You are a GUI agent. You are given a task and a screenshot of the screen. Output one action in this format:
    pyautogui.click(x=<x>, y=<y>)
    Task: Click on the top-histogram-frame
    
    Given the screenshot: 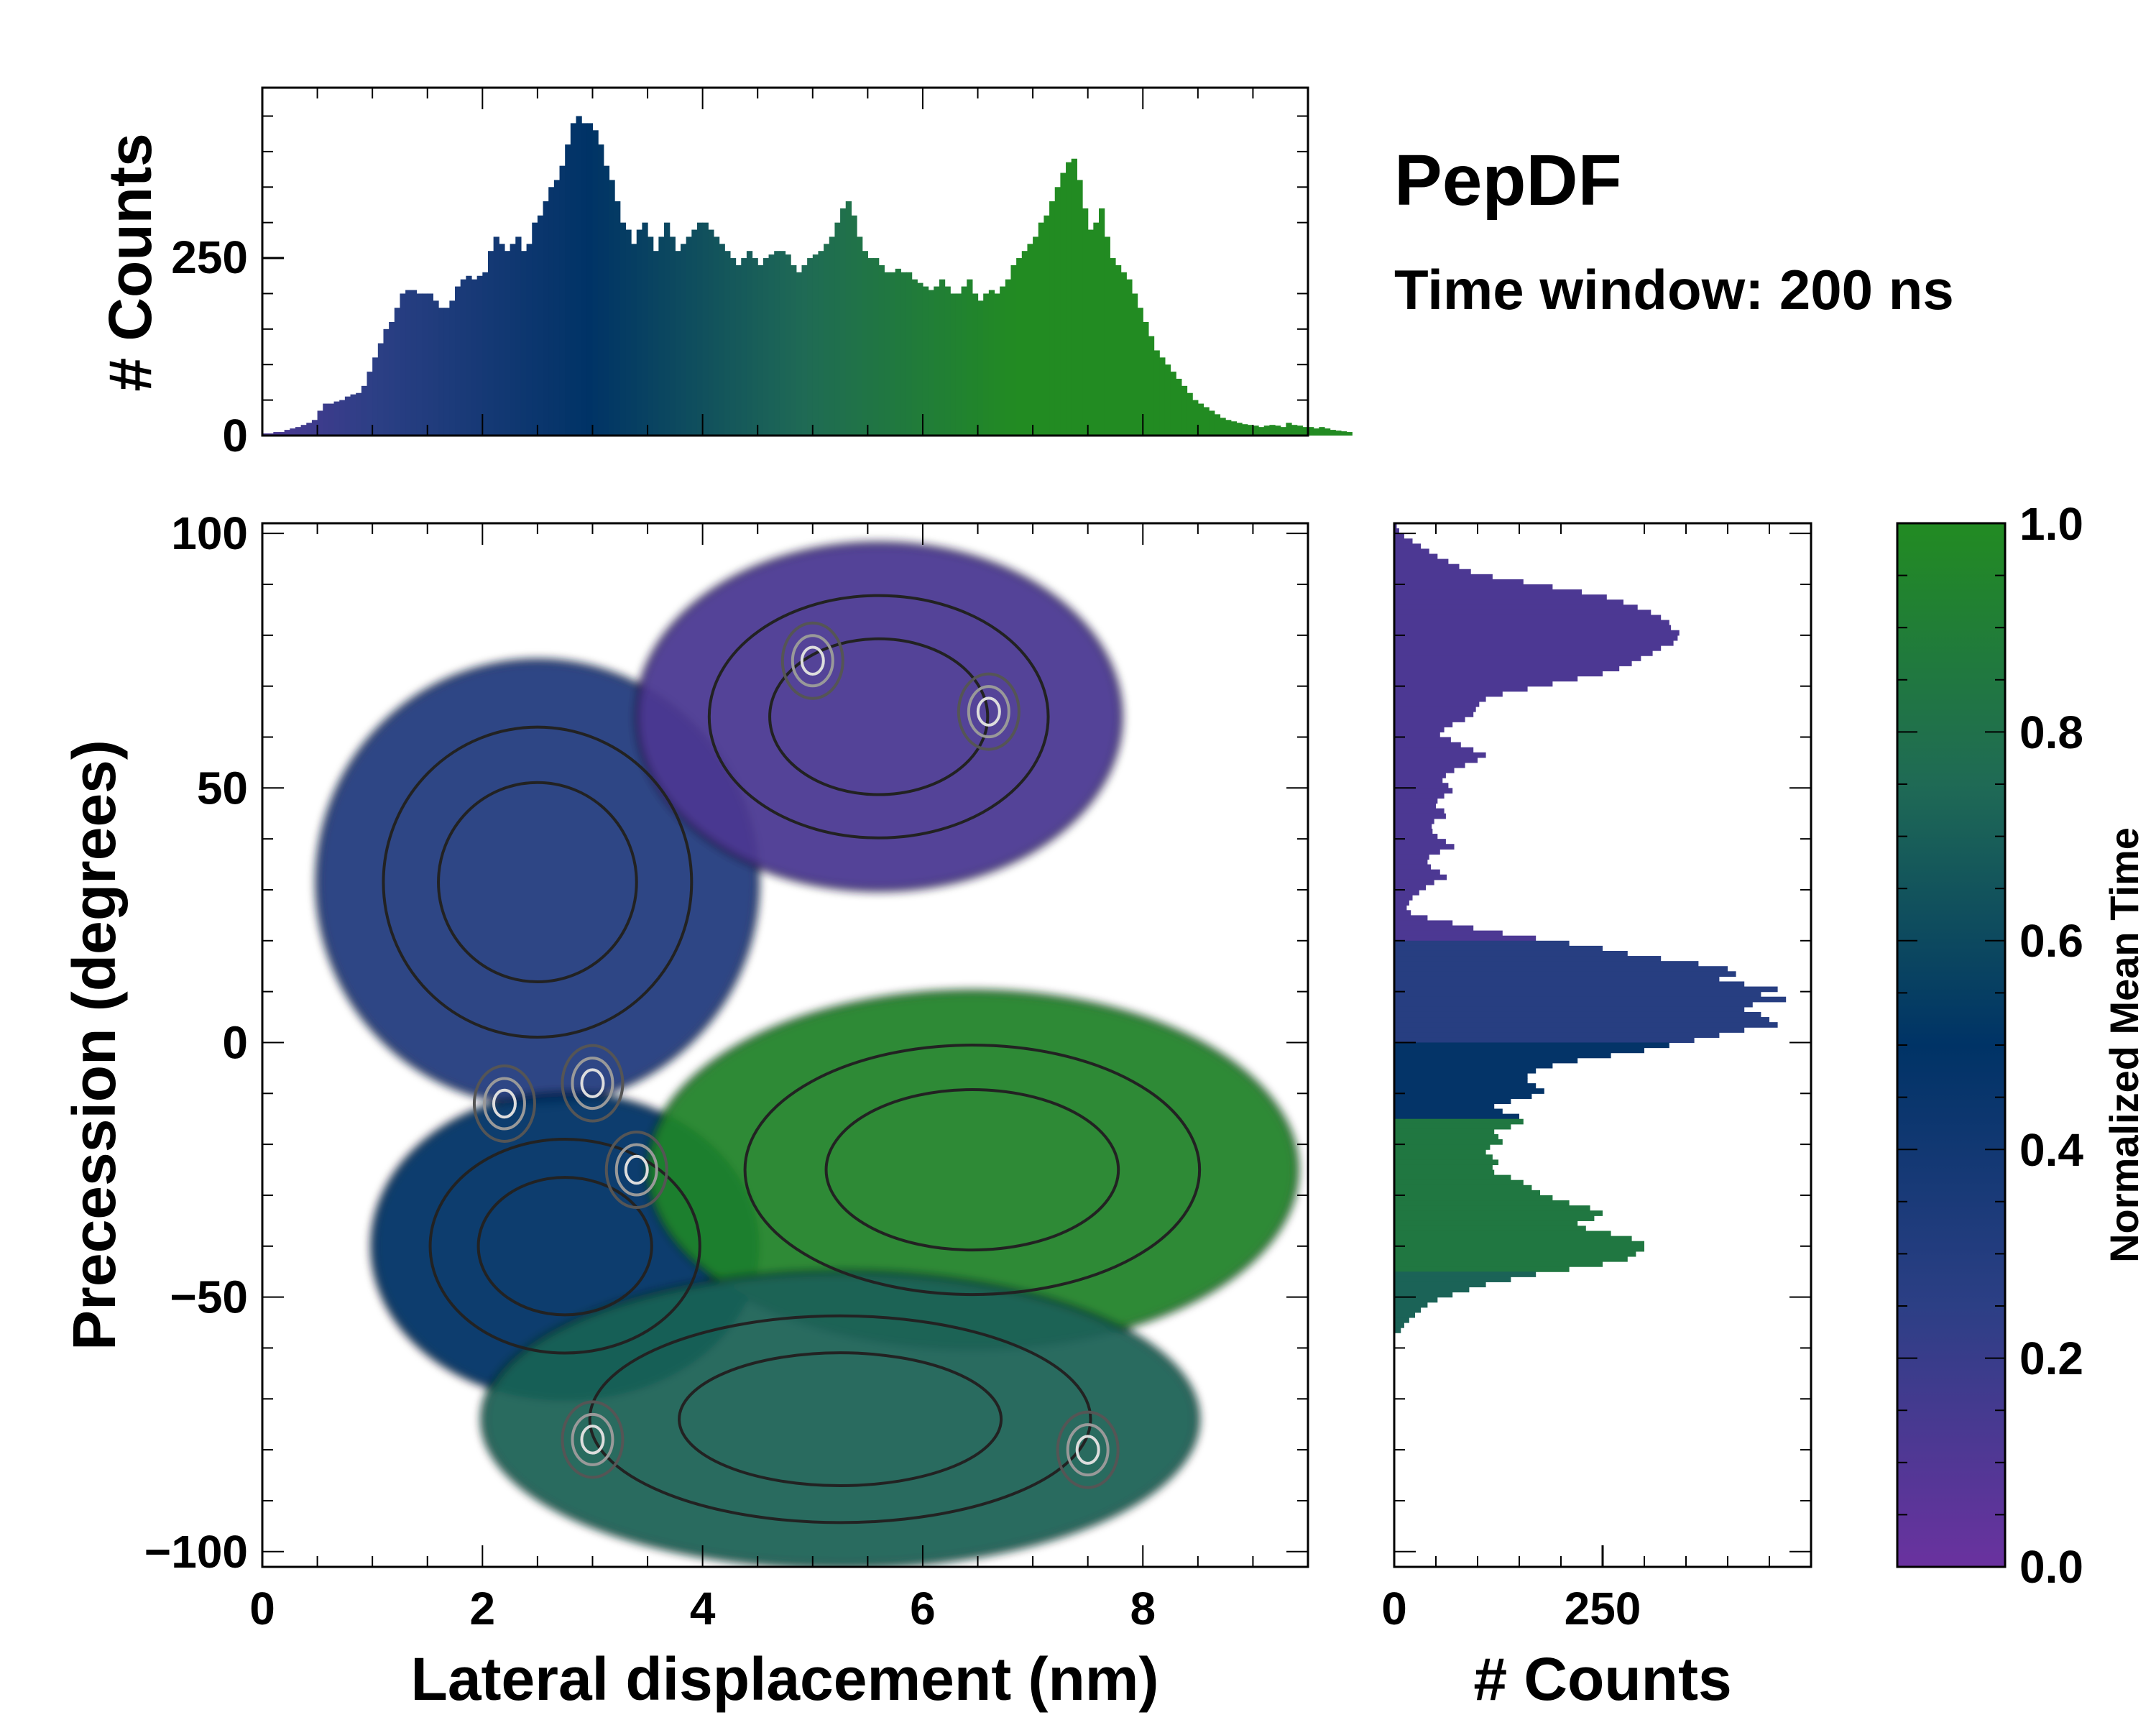 What is the action you would take?
    pyautogui.click(x=785, y=261)
    